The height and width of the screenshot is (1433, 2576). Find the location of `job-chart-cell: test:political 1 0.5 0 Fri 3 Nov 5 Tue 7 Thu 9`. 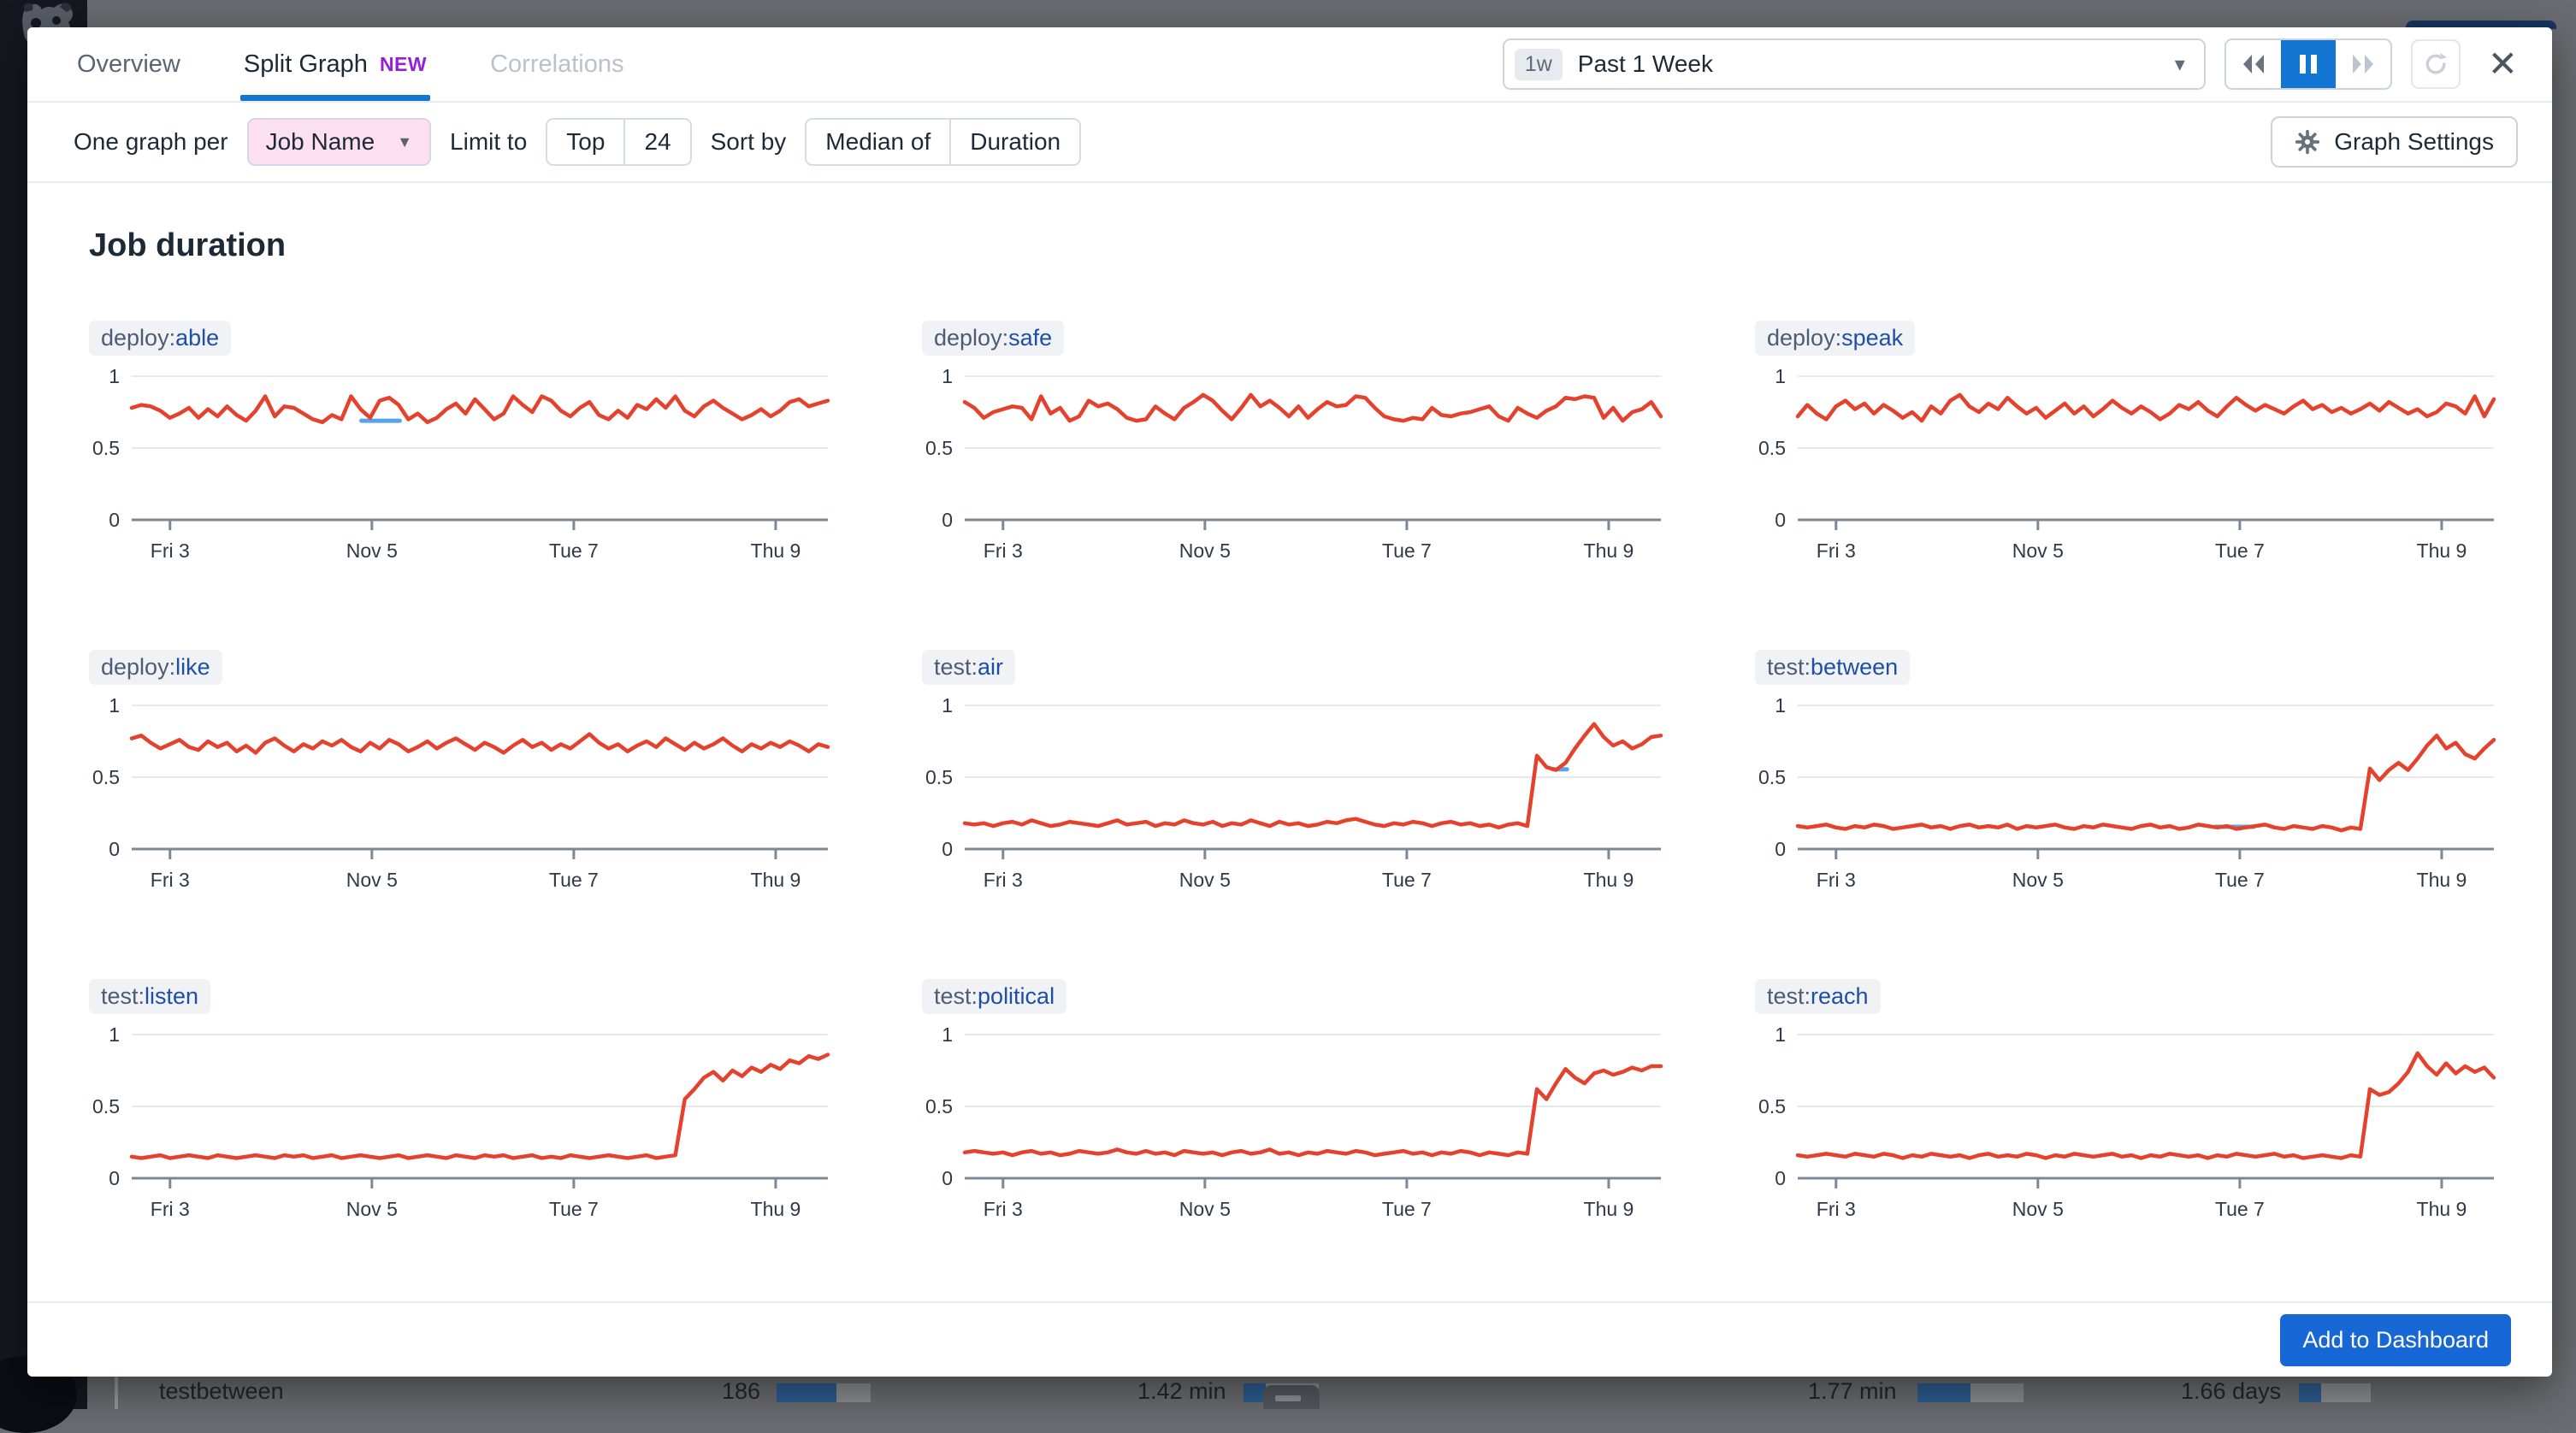

job-chart-cell: test:political 1 0.5 0 Fri 3 Nov 5 Tue 7 Thu 9 is located at coordinates (1295, 1102).